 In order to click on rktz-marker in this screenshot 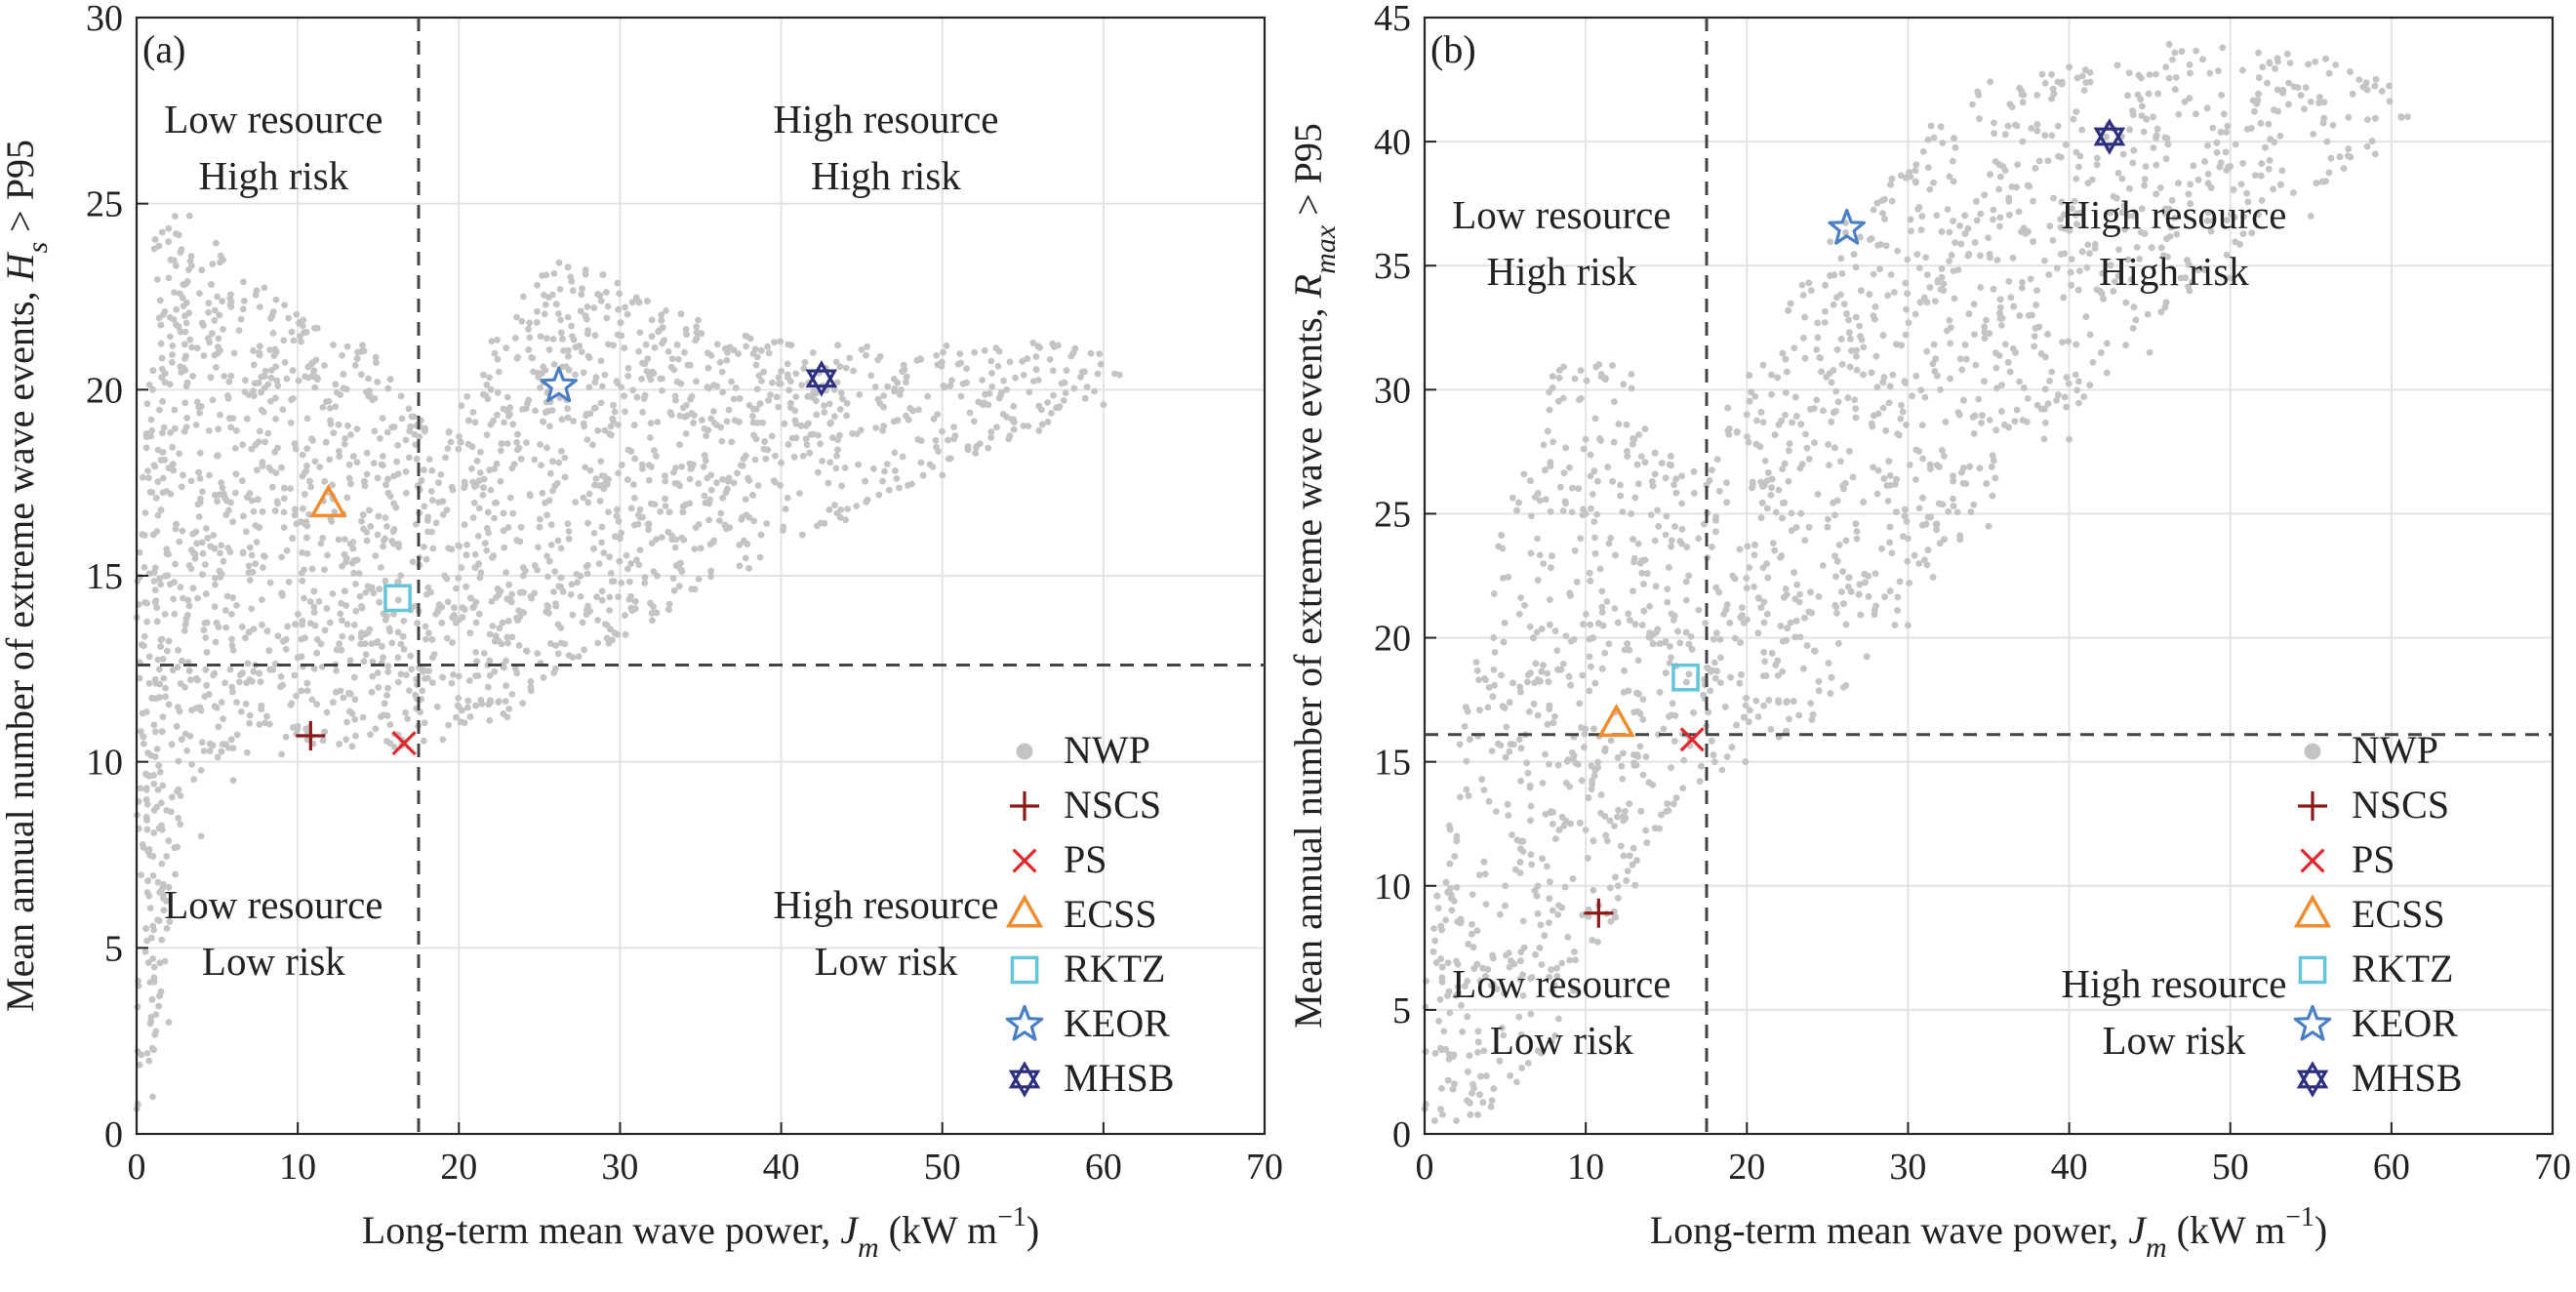, I will do `click(397, 598)`.